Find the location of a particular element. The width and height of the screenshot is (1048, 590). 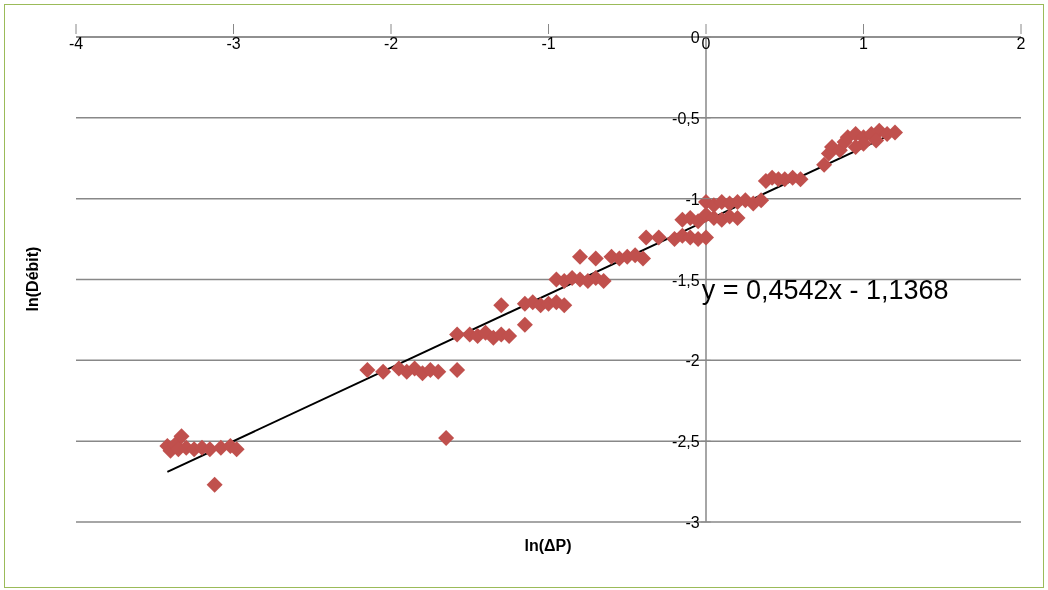

y-tick-label: -2 is located at coordinates (692, 361).